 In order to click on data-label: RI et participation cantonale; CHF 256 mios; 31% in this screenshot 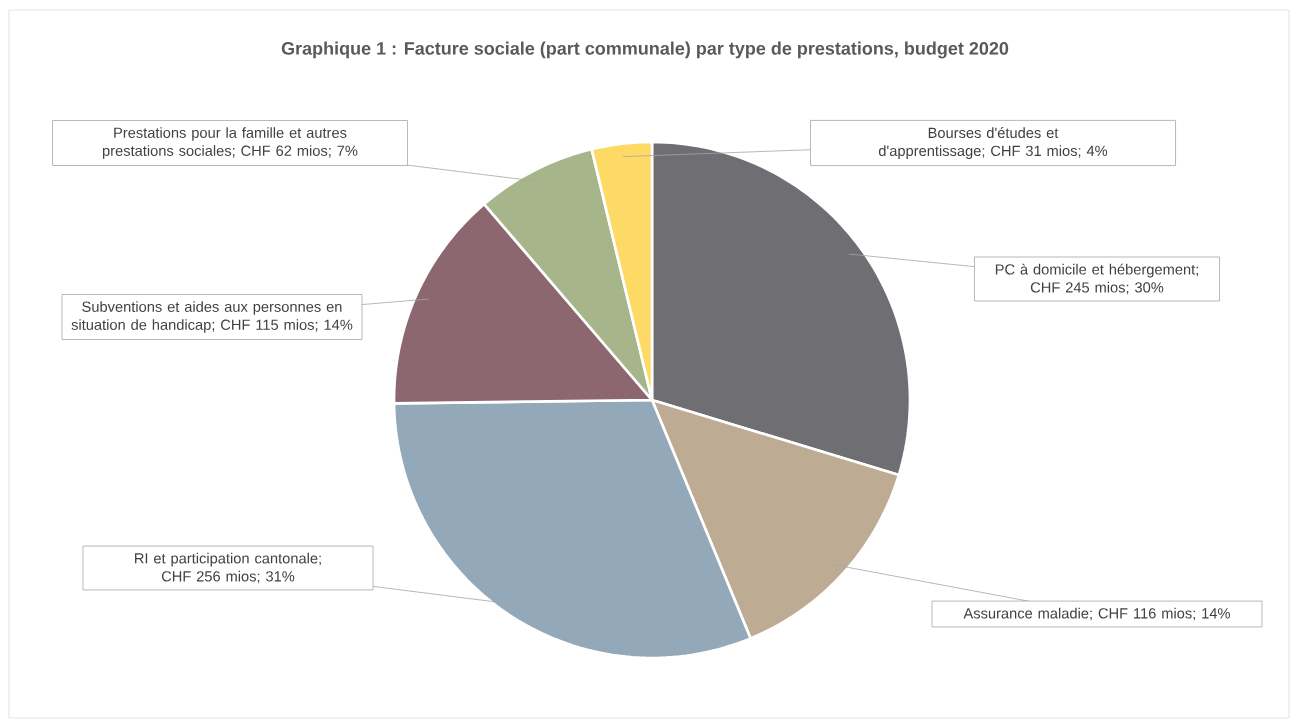, I will do `click(228, 568)`.